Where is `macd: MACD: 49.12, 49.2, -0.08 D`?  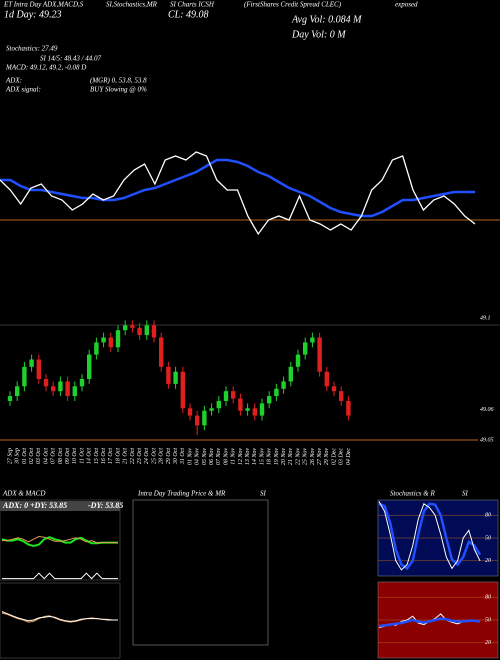 macd: MACD: 49.12, 49.2, -0.08 D is located at coordinates (45, 68).